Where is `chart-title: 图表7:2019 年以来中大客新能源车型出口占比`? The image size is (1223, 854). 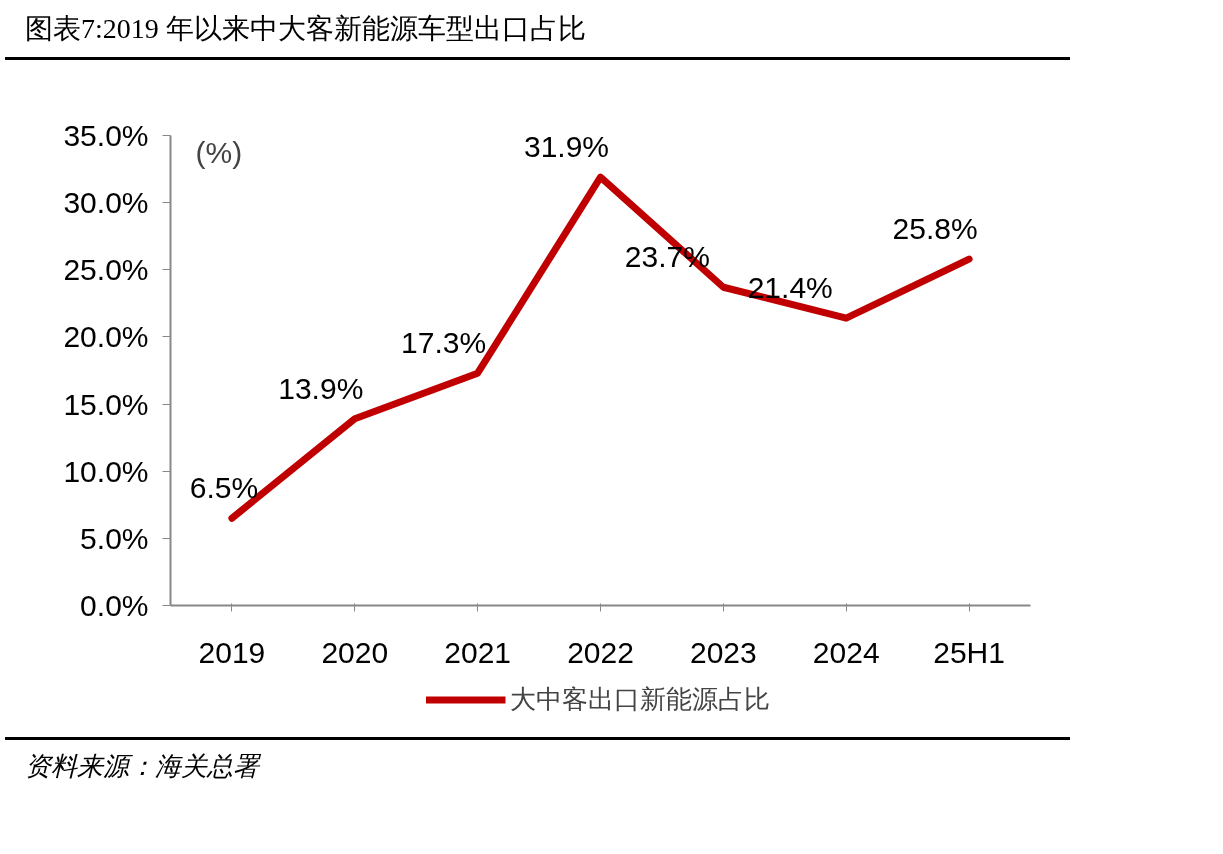
chart-title: 图表7:2019 年以来中大客新能源车型出口占比 is located at coordinates (305, 29).